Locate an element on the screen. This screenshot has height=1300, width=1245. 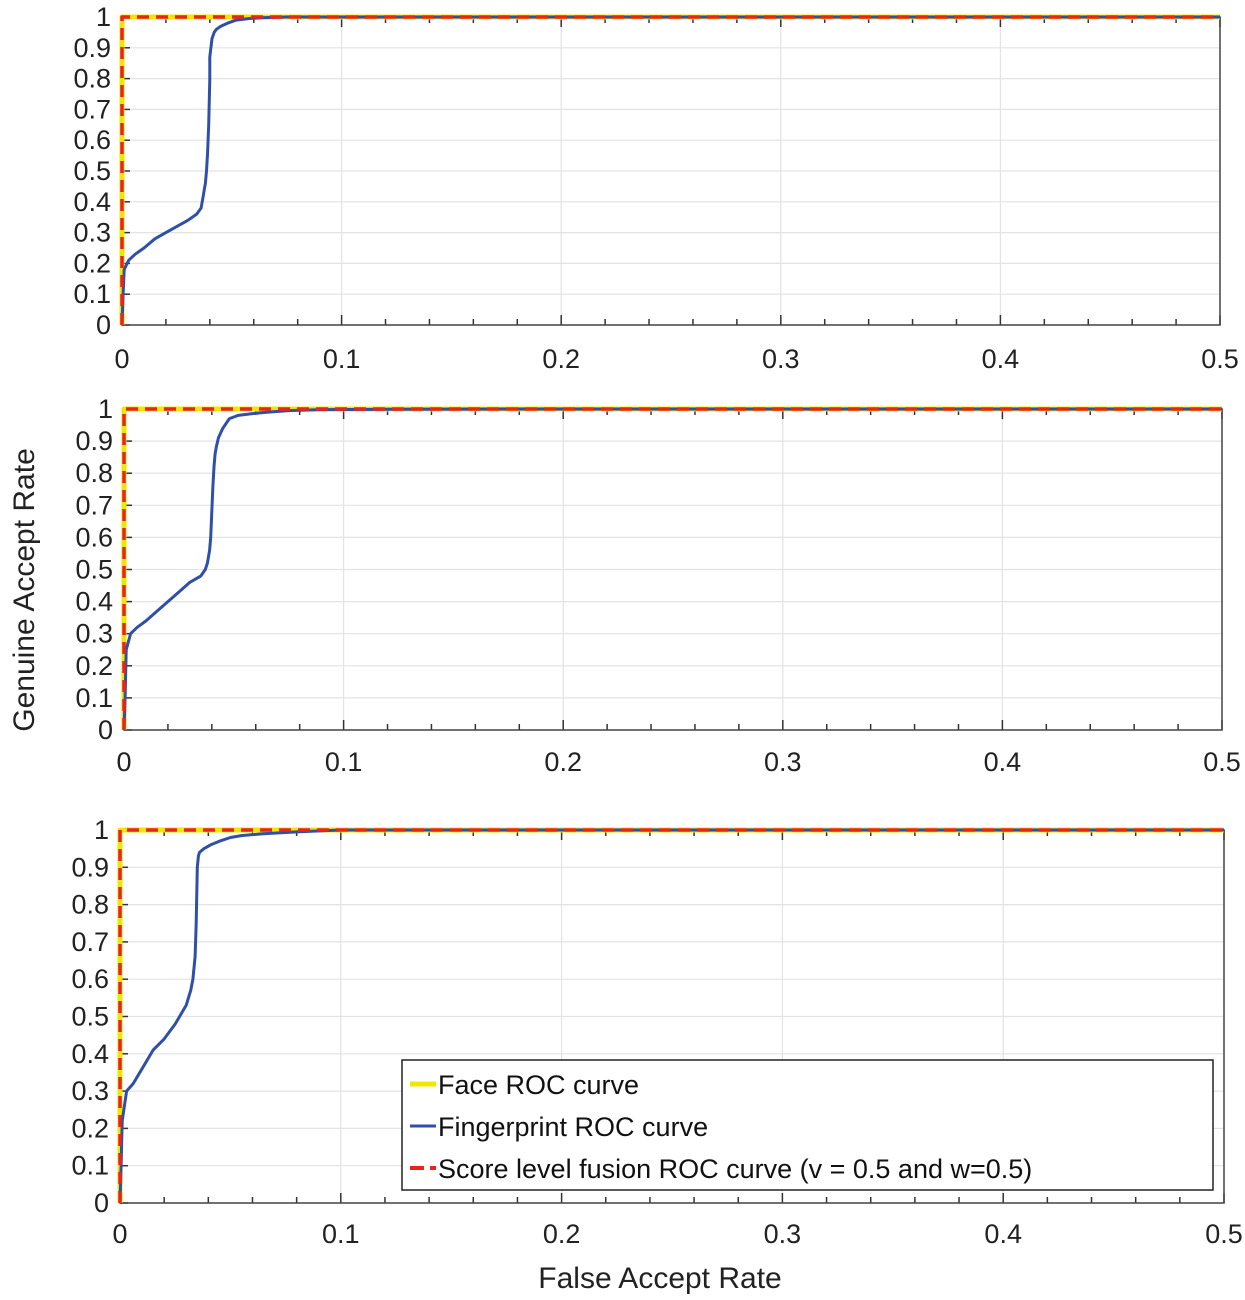
legend-label: Fingerprint ROC curve is located at coordinates (573, 1127).